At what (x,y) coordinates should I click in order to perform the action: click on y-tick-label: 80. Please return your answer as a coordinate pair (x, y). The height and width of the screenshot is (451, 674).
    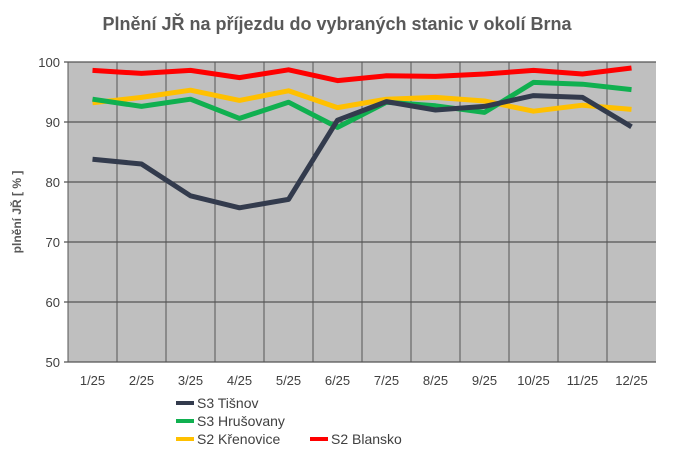
    Looking at the image, I should click on (53, 182).